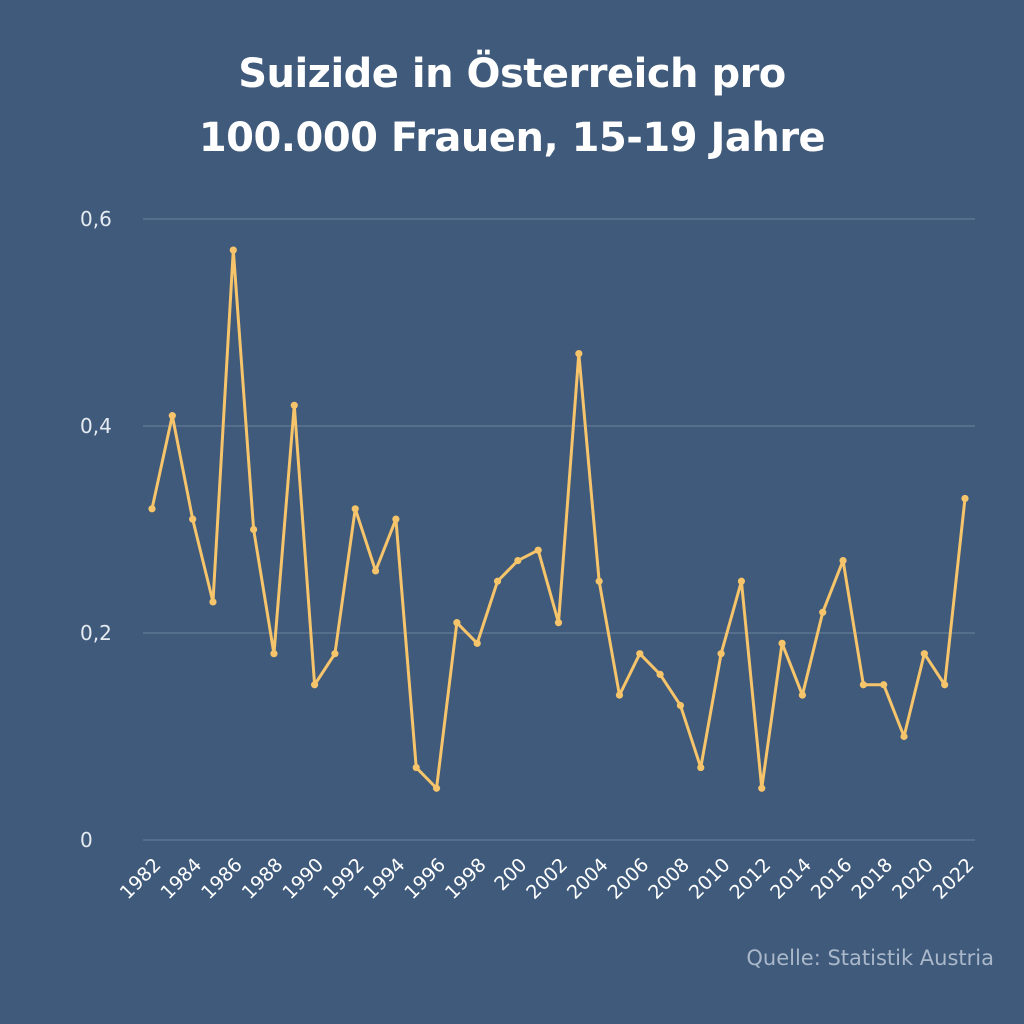  Describe the element at coordinates (870, 958) in the screenshot. I see `source-note: Quelle: Statistik Austria` at that location.